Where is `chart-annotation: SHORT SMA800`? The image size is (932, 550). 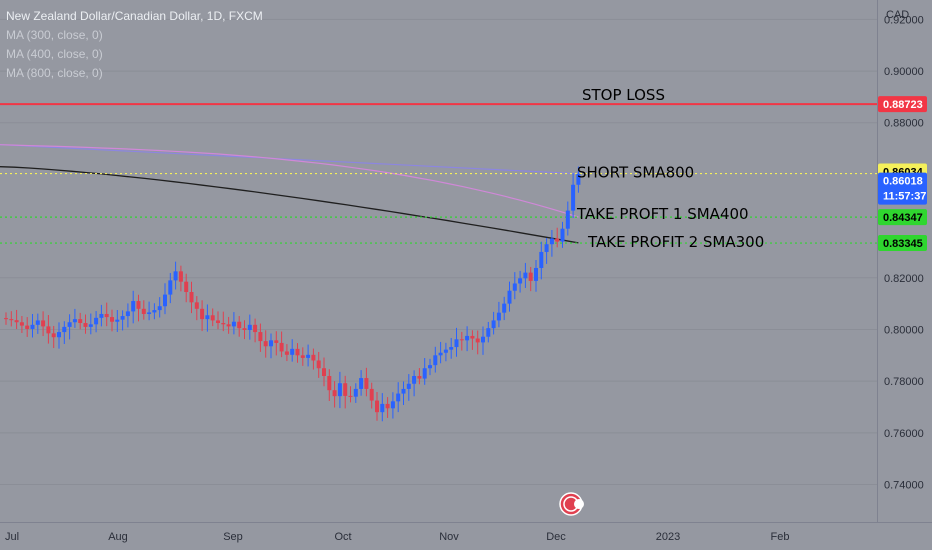 chart-annotation: SHORT SMA800 is located at coordinates (635, 173).